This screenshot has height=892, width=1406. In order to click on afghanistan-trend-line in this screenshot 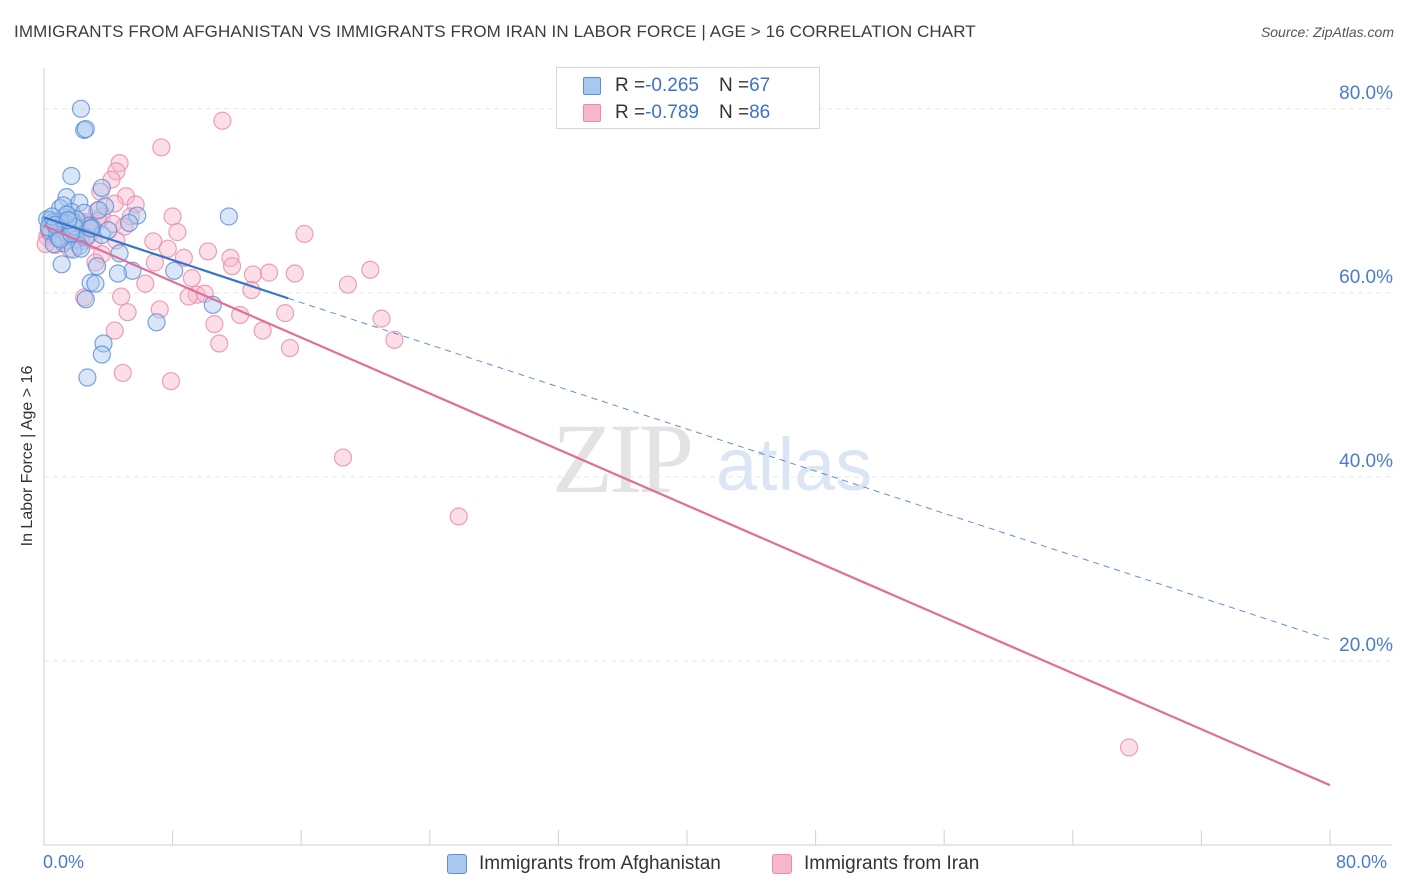, I will do `click(166, 258)`.